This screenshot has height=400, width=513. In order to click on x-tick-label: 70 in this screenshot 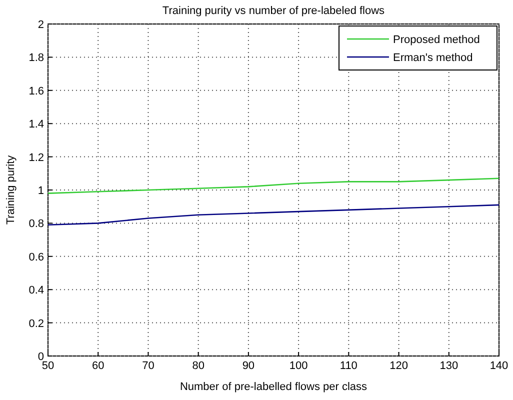, I will do `click(148, 366)`.